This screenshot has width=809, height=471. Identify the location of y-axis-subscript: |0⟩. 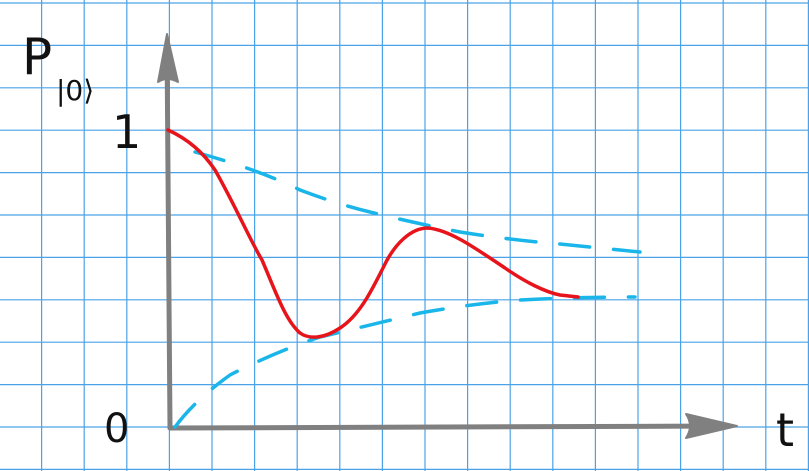
(75, 90).